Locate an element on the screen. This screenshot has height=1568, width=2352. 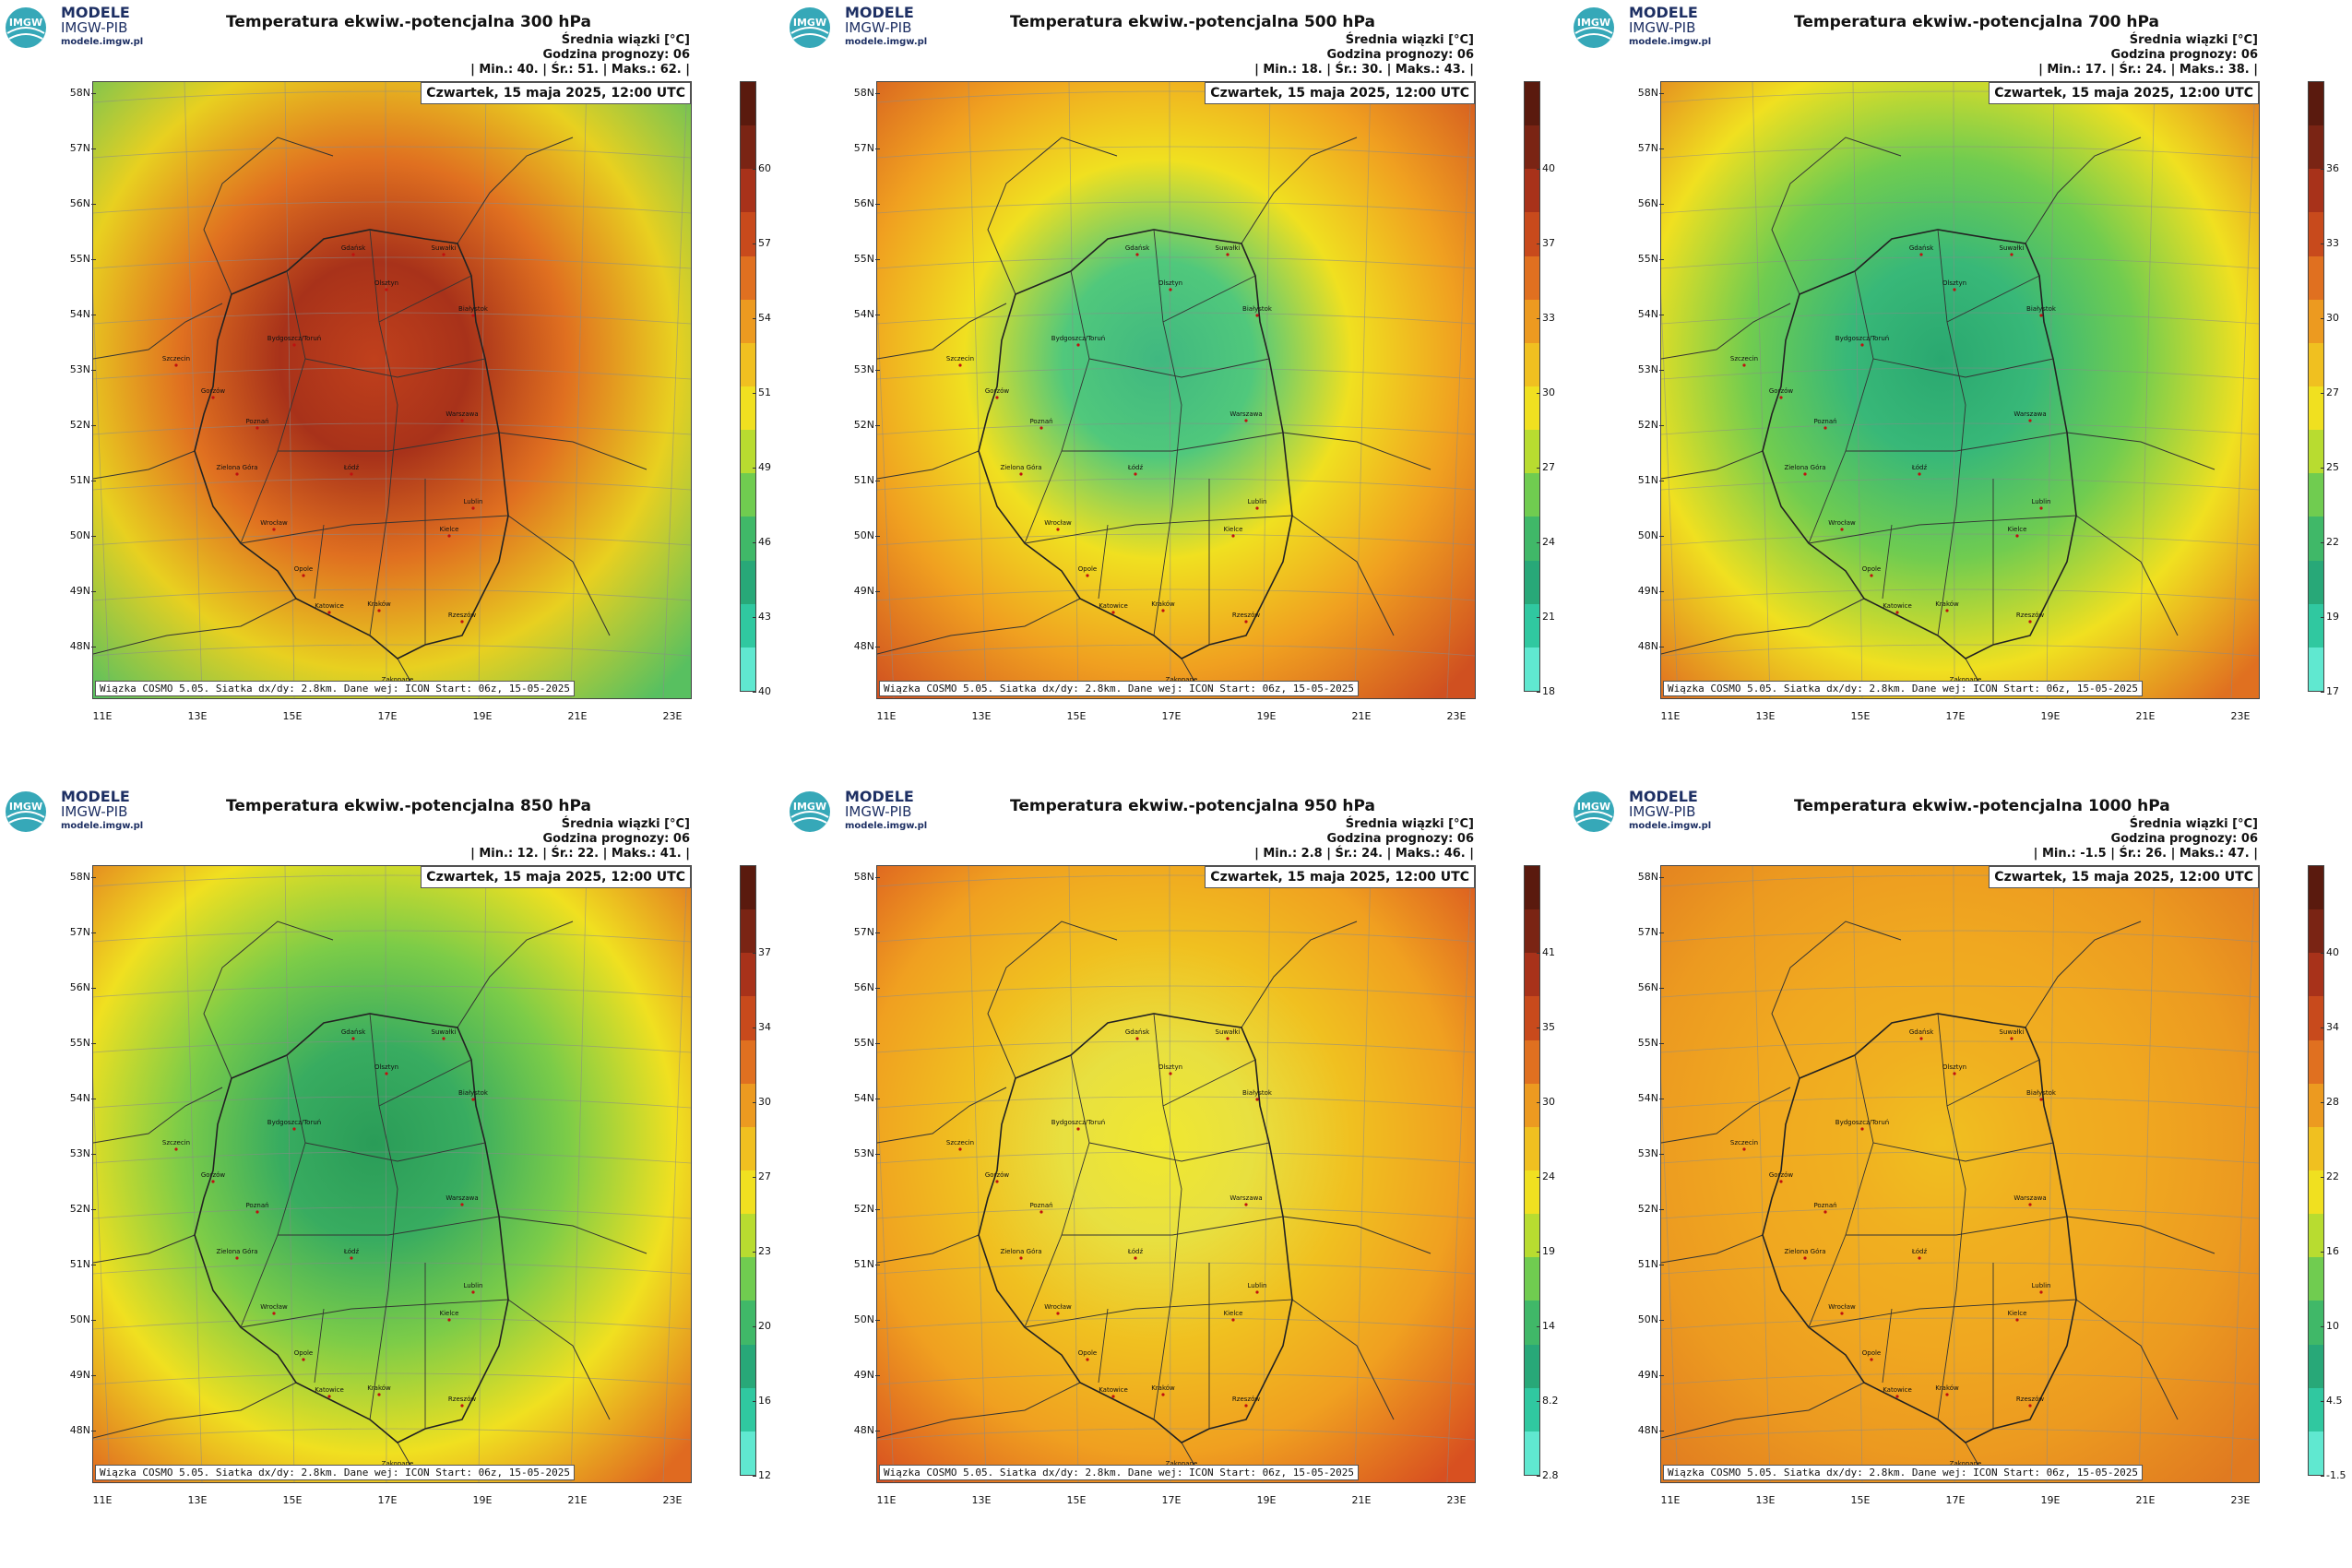
colorbar-tick: 16 is located at coordinates (2330, 1251).